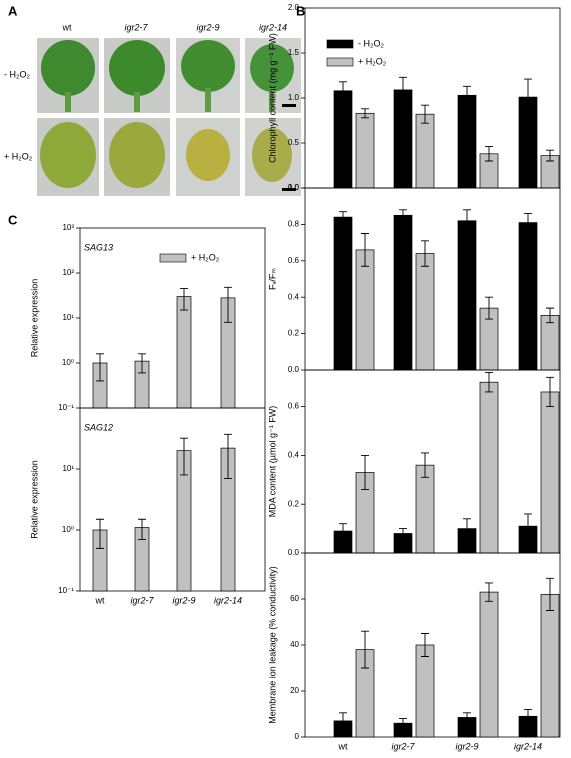 Image resolution: width=571 pixels, height=758 pixels. What do you see at coordinates (66, 407) in the screenshot?
I see `y-tick-label: 10⁻¹` at bounding box center [66, 407].